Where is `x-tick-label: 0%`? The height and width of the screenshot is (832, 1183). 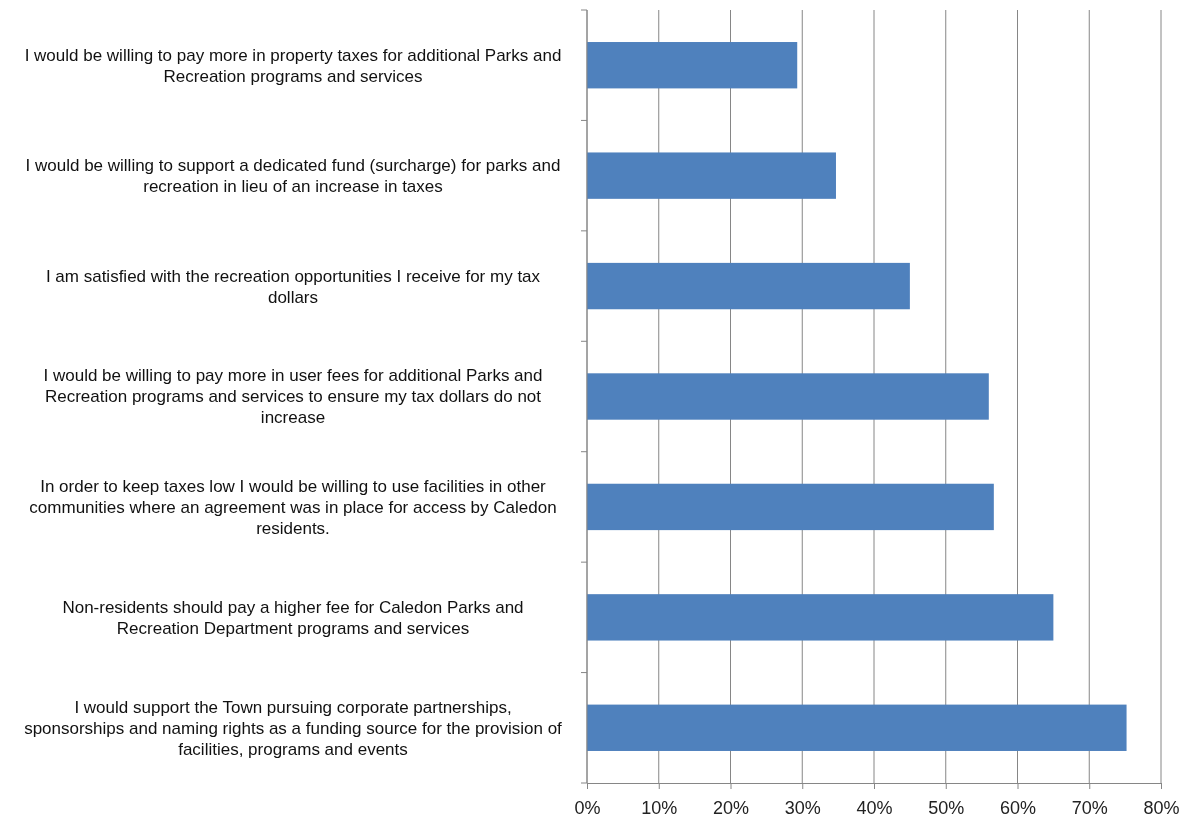
x-tick-label: 0% is located at coordinates (587, 807).